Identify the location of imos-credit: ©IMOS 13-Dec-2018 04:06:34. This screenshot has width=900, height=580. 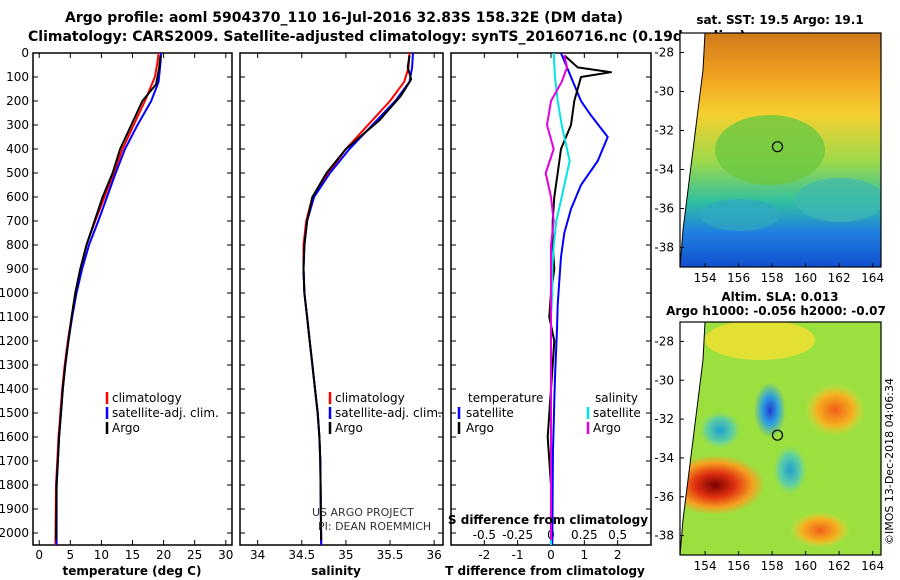
(889, 461).